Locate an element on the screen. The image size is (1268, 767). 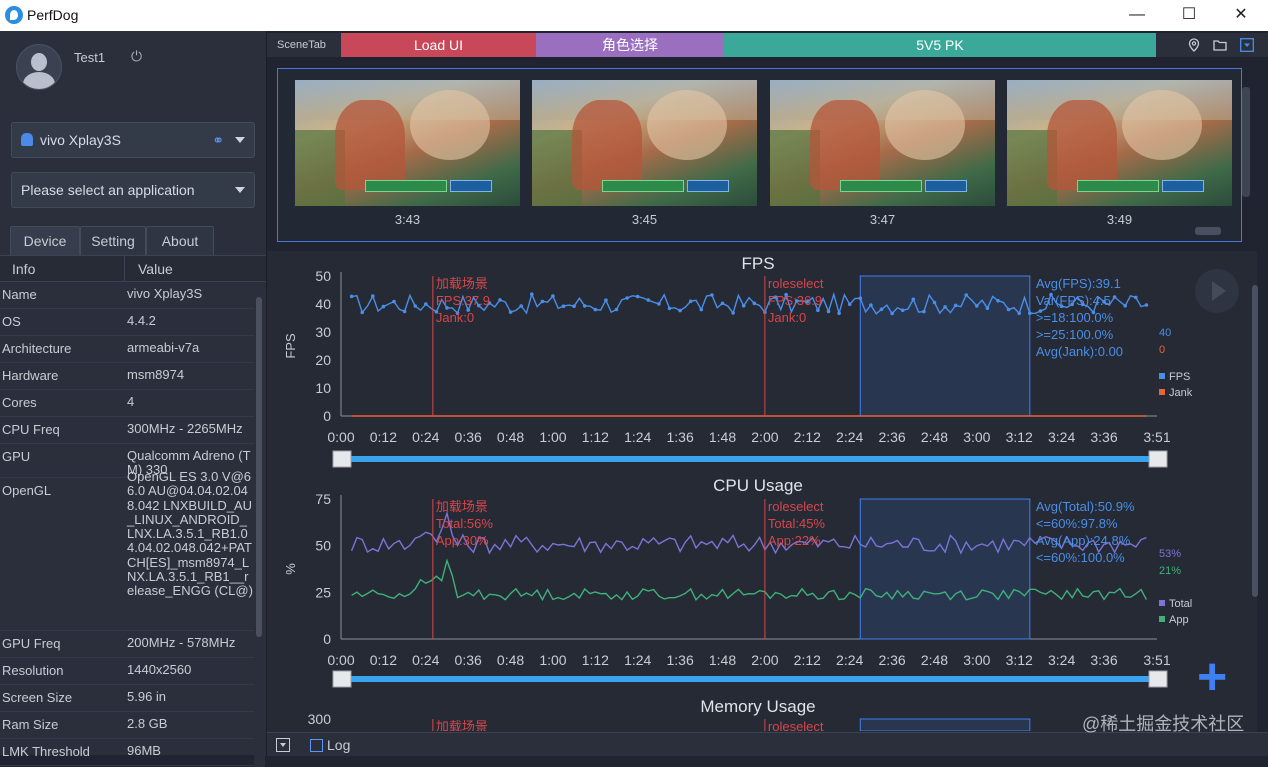
connection-link-icon: ⚭ is located at coordinates (218, 140).